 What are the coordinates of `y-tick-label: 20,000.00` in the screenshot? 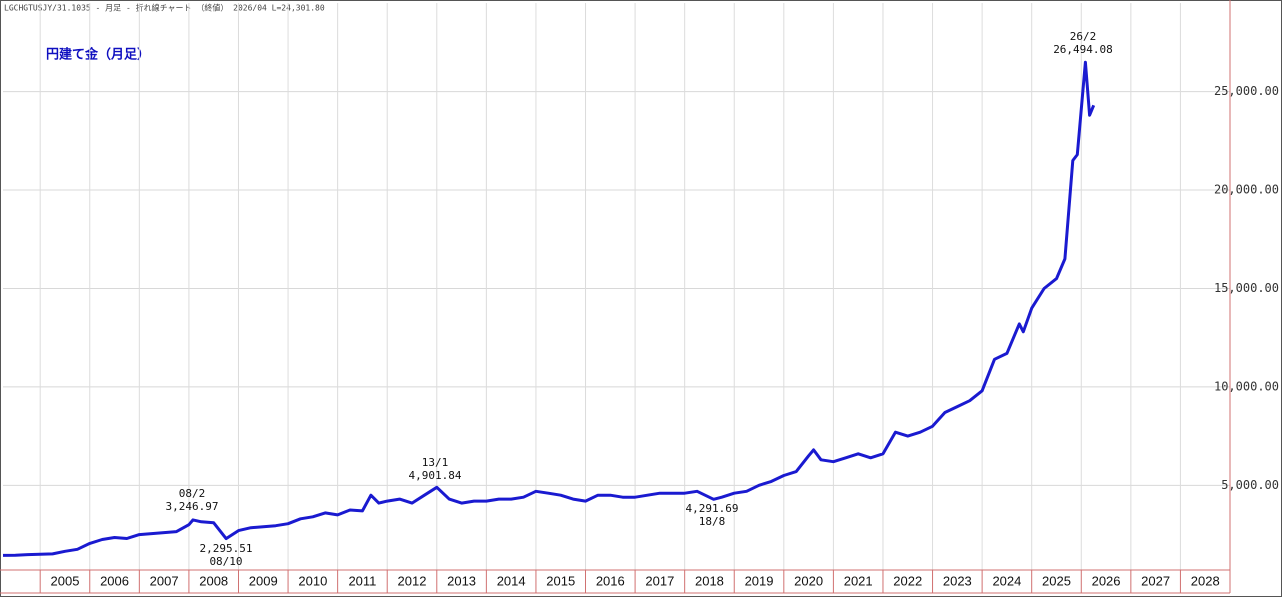 It's located at (1246, 190).